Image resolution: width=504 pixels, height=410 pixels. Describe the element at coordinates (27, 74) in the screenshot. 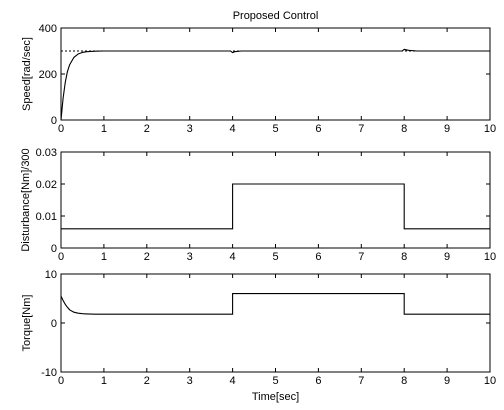

I see `y-axis-label: Speed[rad/sec]` at that location.